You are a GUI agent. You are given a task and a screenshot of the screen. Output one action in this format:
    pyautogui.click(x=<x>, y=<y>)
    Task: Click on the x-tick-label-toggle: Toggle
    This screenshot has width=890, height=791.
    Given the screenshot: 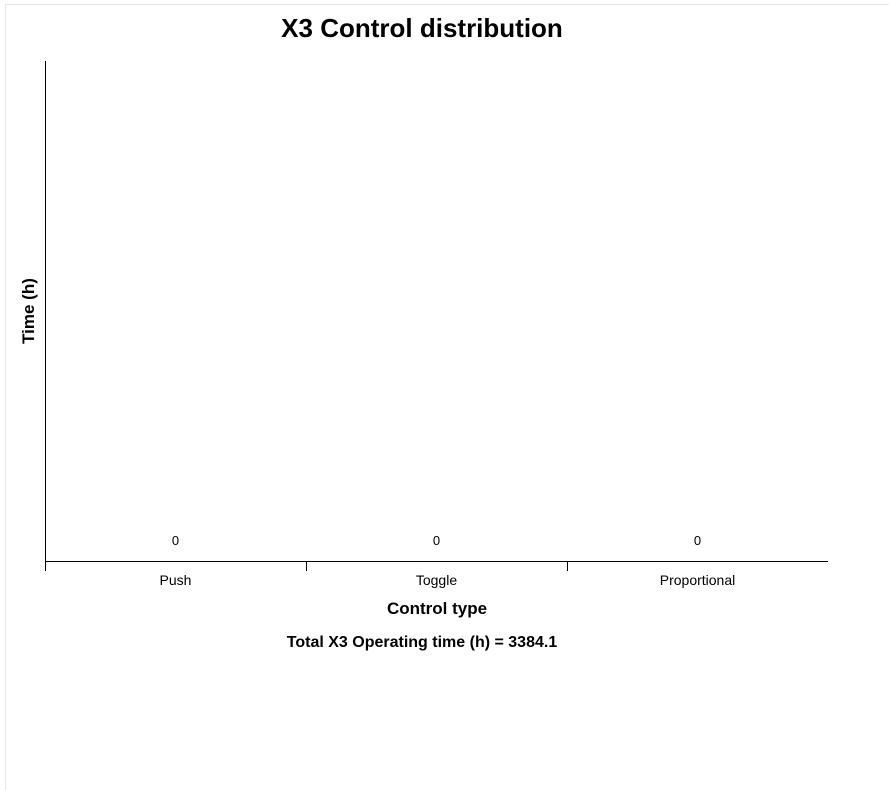 What is the action you would take?
    pyautogui.click(x=436, y=580)
    